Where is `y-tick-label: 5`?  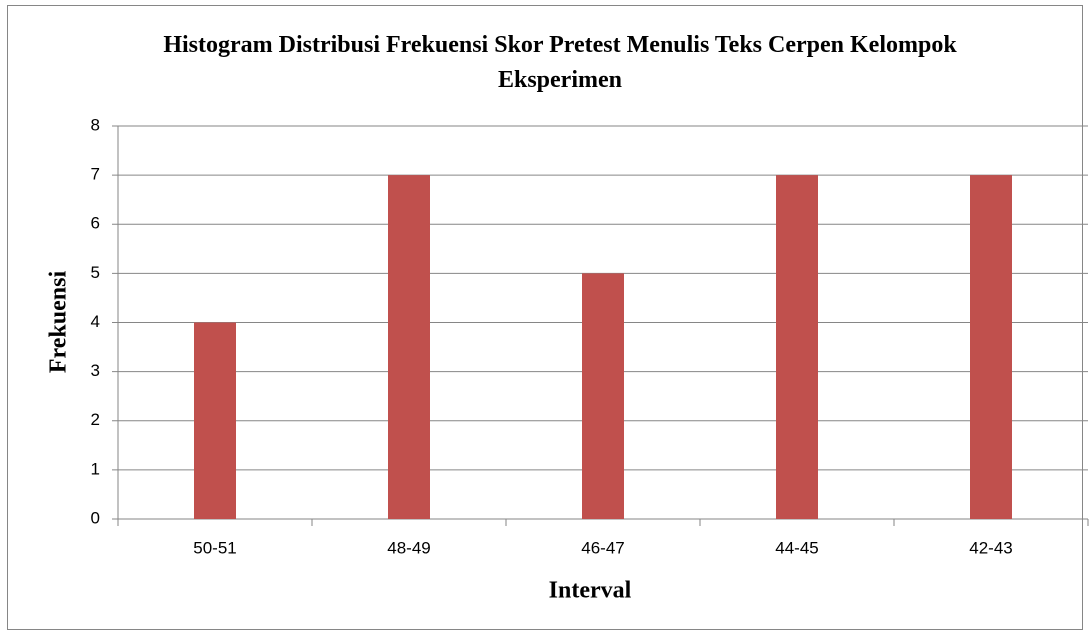
y-tick-label: 5 is located at coordinates (95, 272).